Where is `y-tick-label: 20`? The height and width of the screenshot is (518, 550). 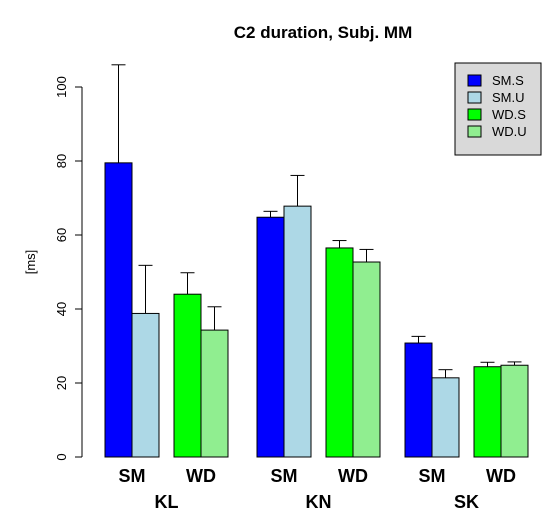 y-tick-label: 20 is located at coordinates (61, 383).